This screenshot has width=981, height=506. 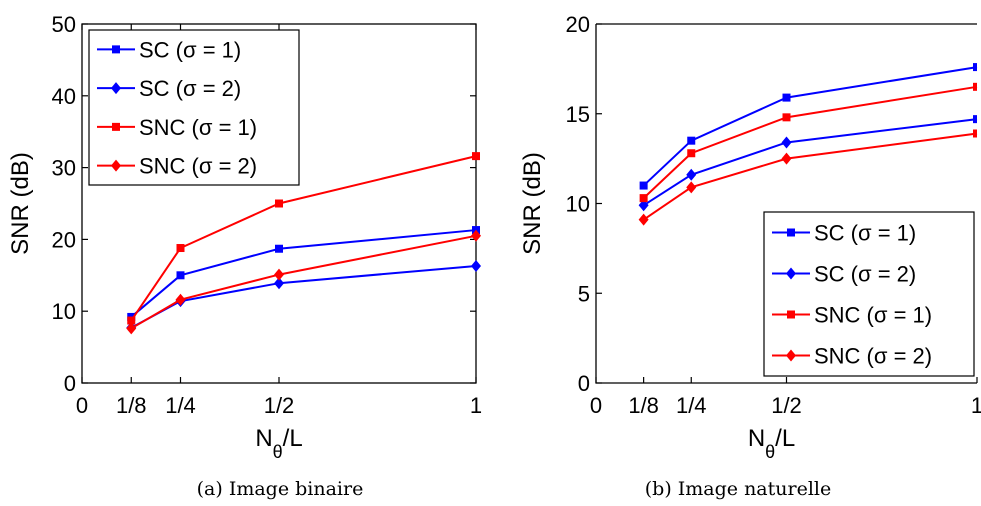 I want to click on y-tick-label: 30, so click(x=64, y=168).